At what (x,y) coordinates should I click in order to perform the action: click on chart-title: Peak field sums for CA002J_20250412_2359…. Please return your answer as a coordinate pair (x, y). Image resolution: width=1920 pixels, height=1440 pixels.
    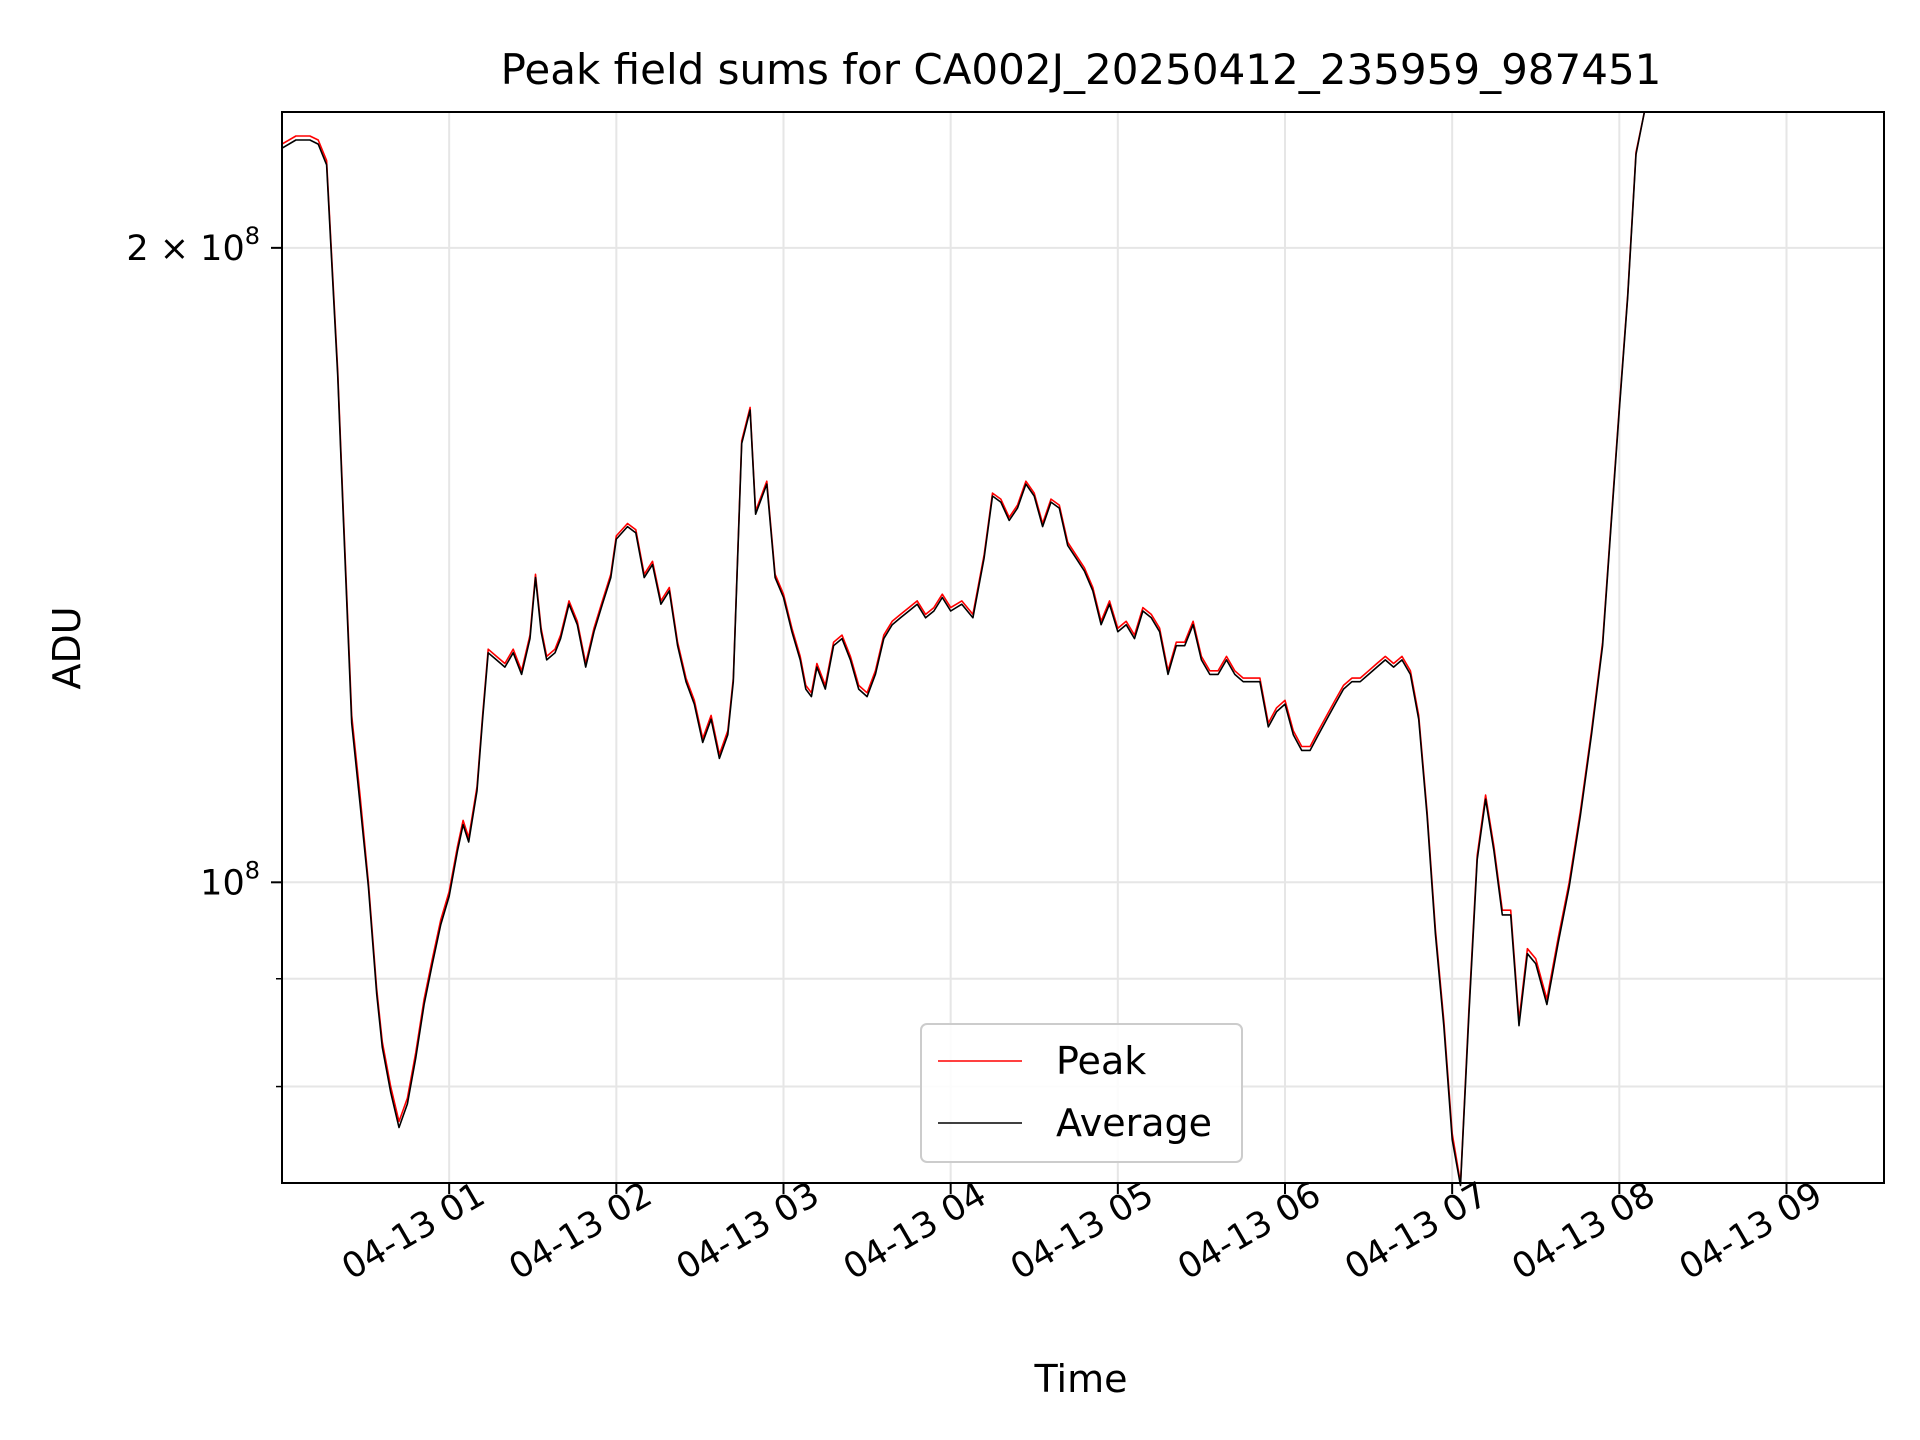
    Looking at the image, I should click on (1081, 69).